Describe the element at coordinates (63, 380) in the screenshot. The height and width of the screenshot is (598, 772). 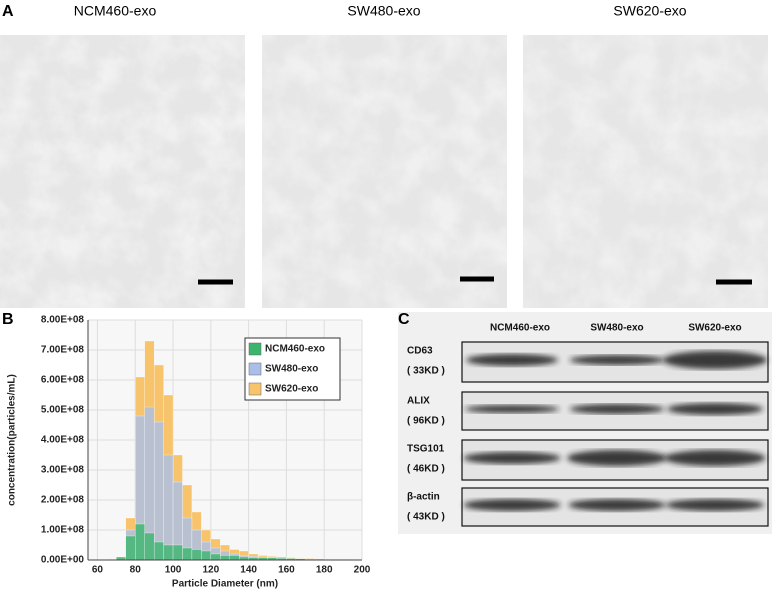
I see `y-tick-label: 6.00E+08` at that location.